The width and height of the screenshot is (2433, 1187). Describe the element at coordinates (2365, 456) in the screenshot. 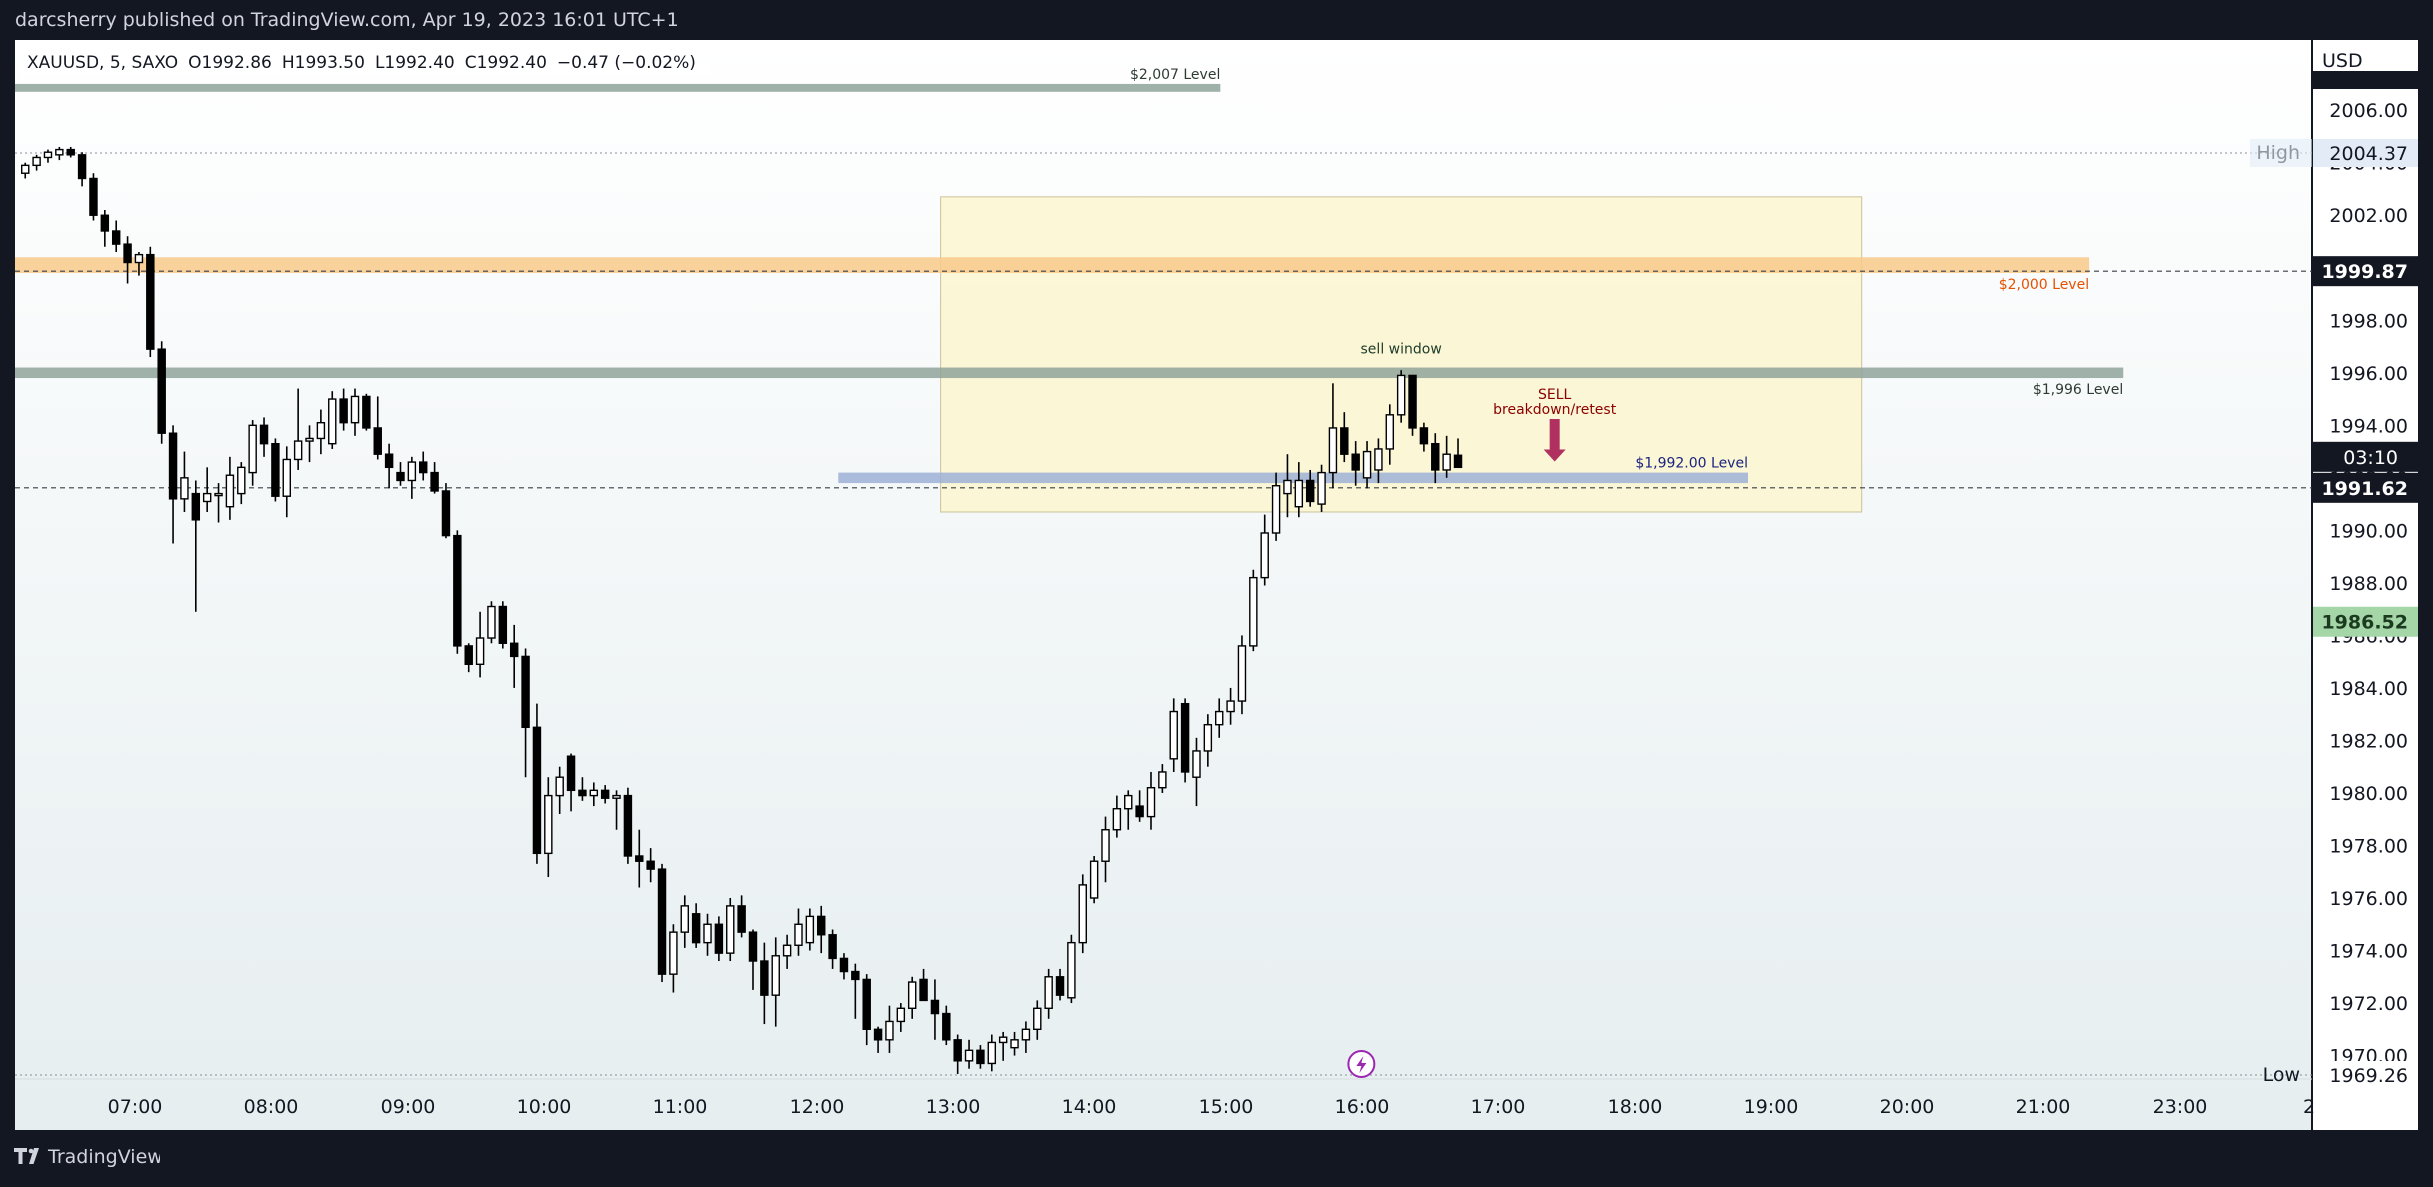

I see `countdown-badge-bg` at that location.